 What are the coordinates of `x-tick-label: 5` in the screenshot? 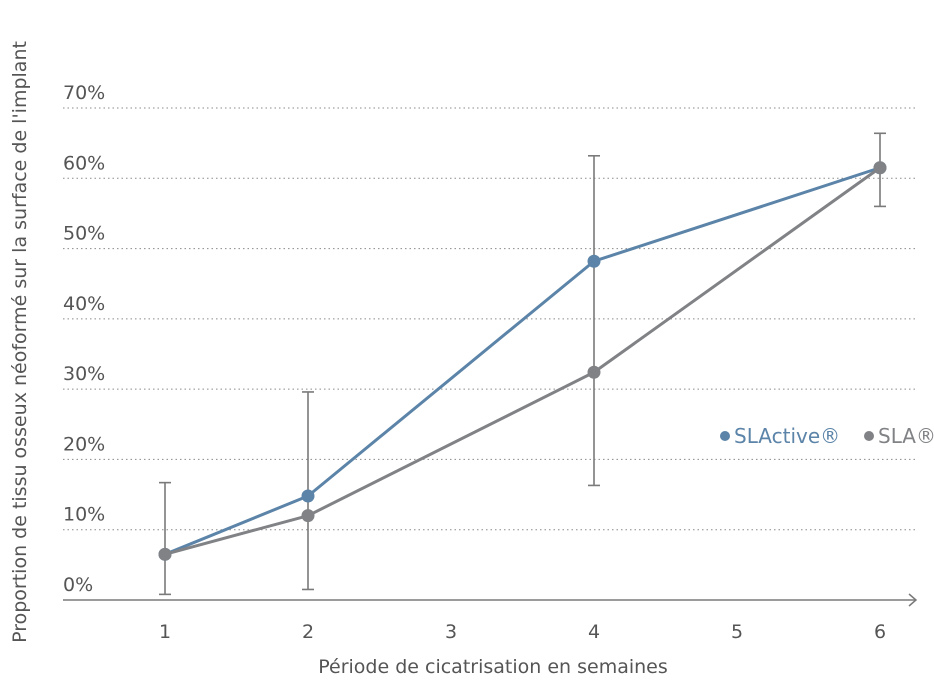 It's located at (737, 632).